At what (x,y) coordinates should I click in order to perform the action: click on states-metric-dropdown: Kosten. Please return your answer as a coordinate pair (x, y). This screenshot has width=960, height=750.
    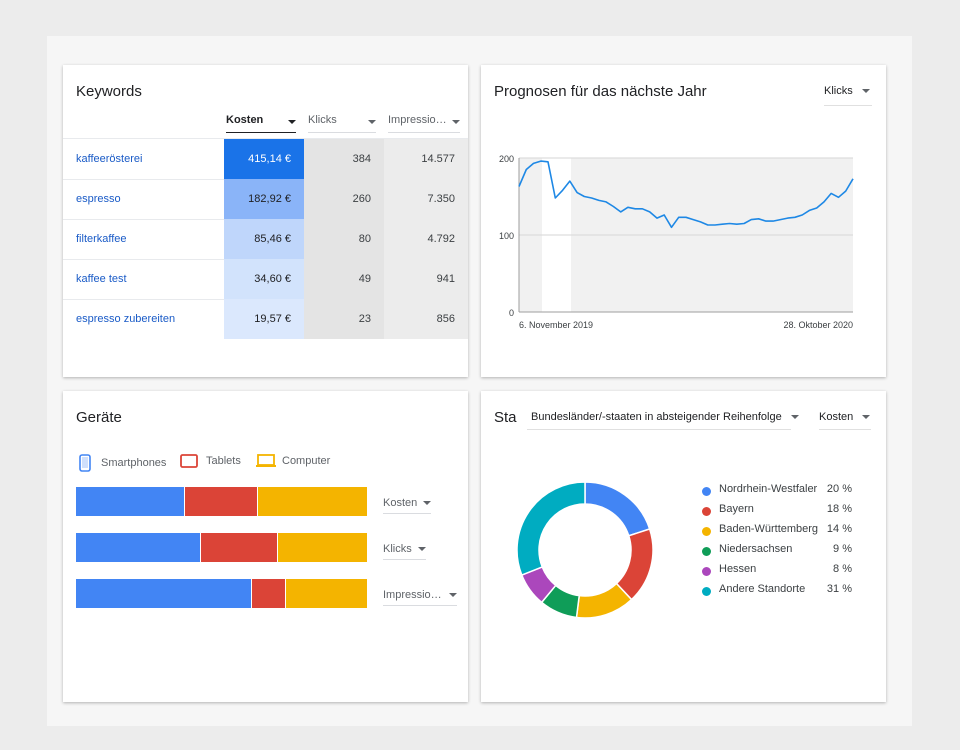
    Looking at the image, I should click on (845, 417).